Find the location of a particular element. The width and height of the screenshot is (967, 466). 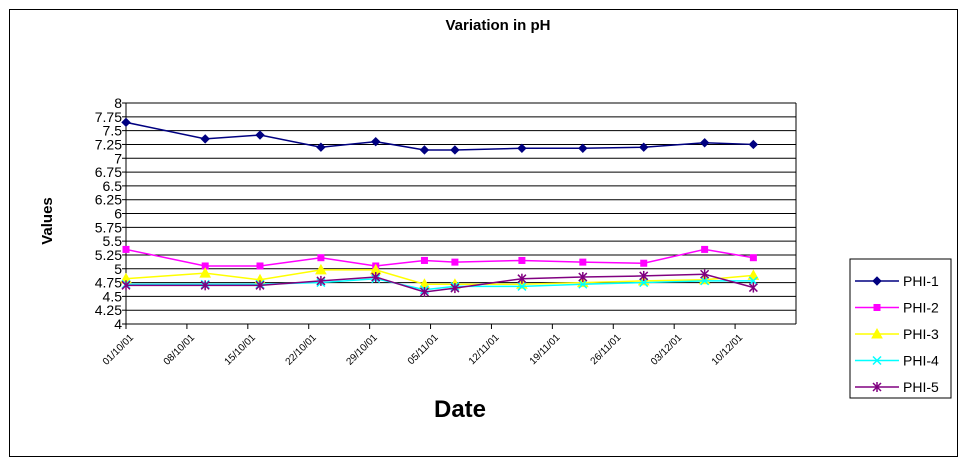

legend-item: PHI-2 is located at coordinates (897, 308).